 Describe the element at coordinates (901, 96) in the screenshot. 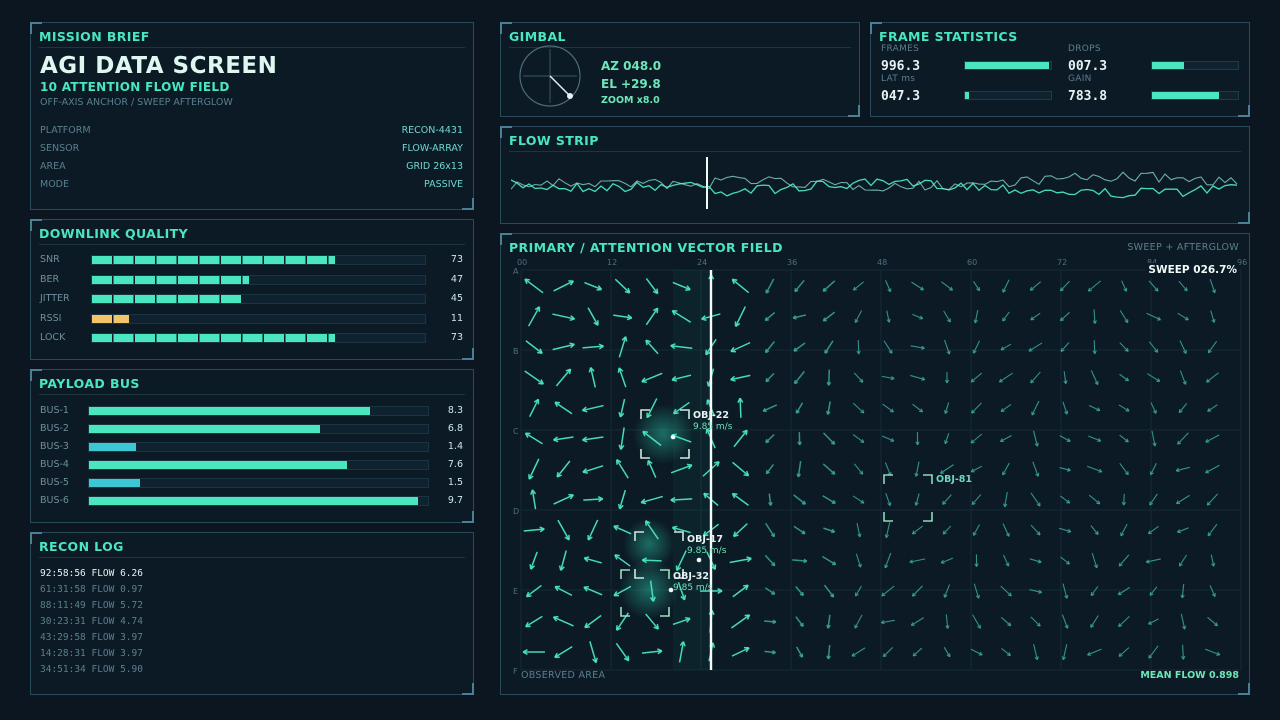

I see `latency-value: 047.3` at that location.